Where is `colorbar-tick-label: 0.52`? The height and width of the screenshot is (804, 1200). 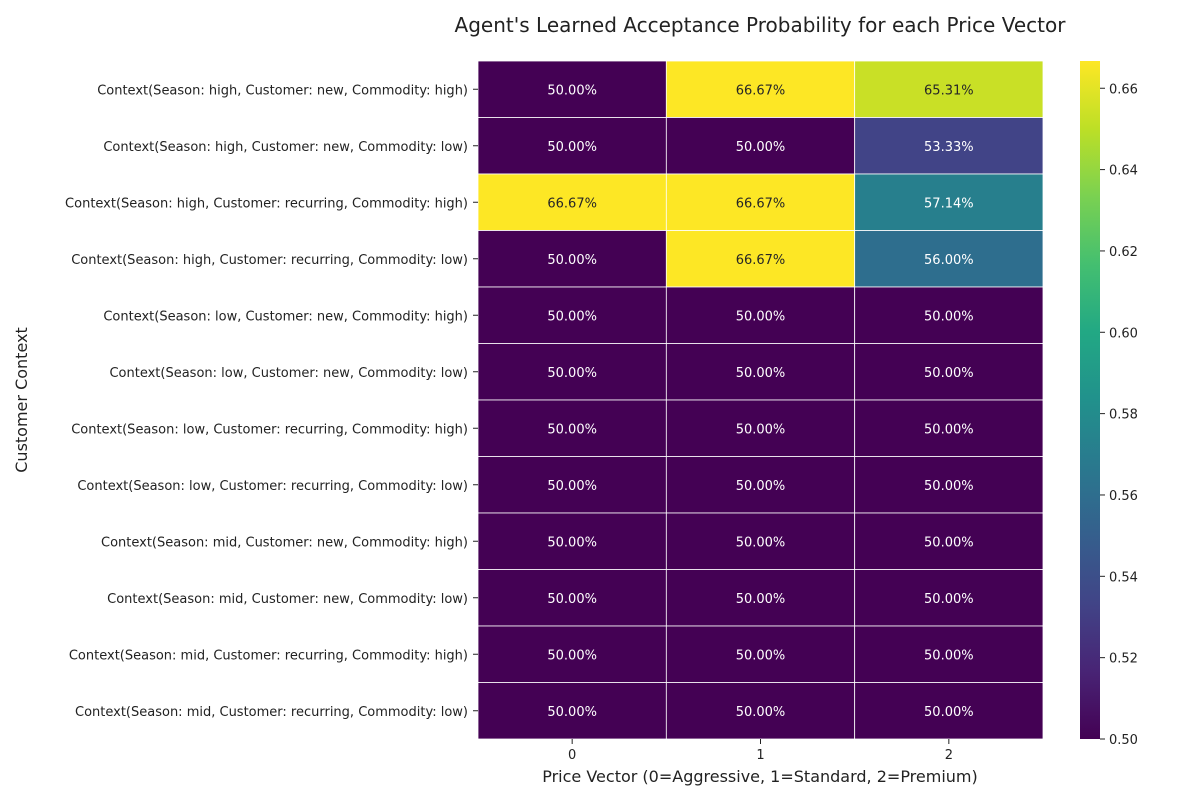 colorbar-tick-label: 0.52 is located at coordinates (1123, 659).